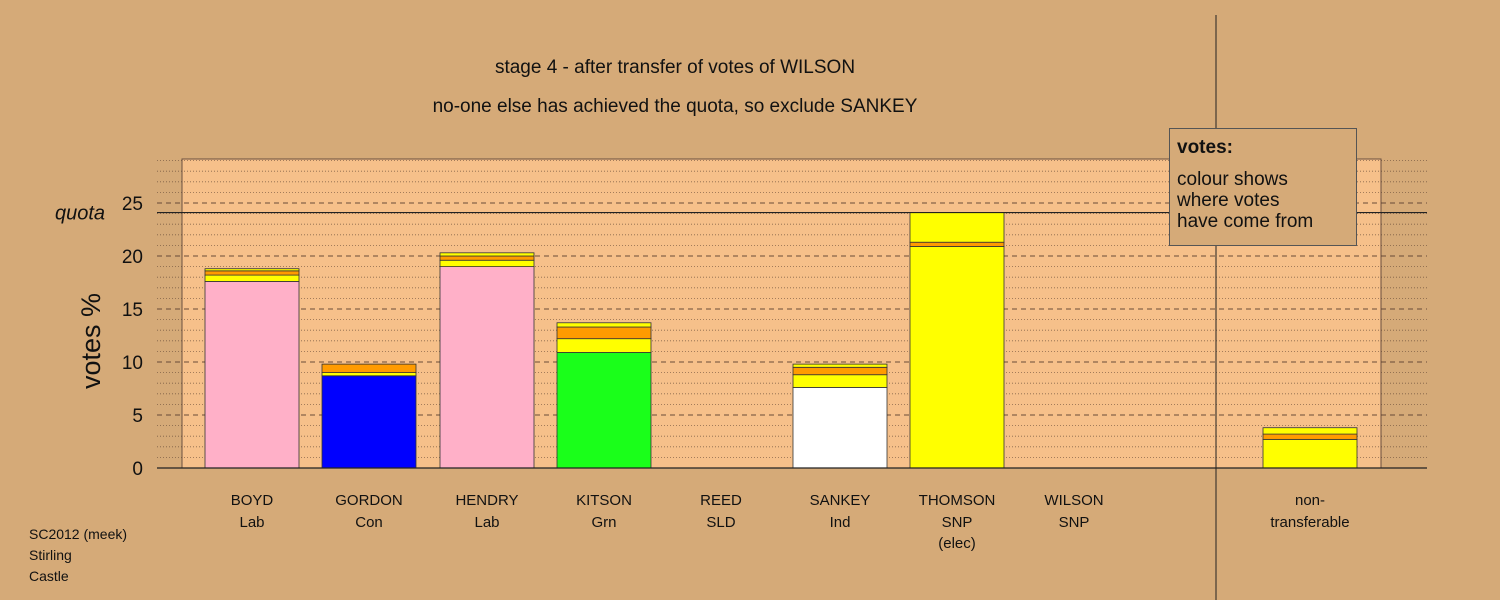 The width and height of the screenshot is (1500, 600). I want to click on category-party: SLD, so click(720, 522).